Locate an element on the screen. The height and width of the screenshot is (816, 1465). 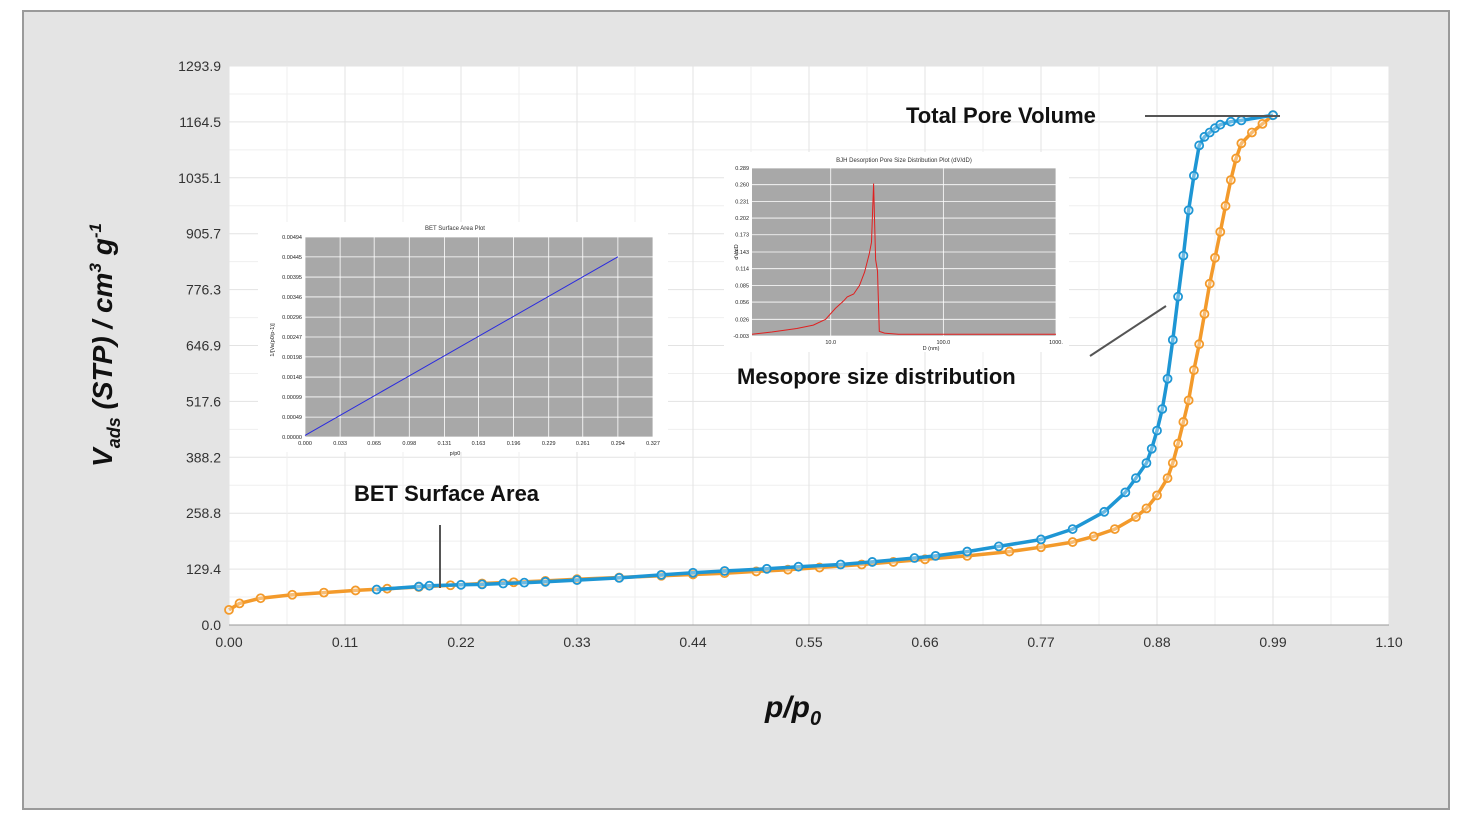
y-tick-label: 1164.5 is located at coordinates (200, 122).